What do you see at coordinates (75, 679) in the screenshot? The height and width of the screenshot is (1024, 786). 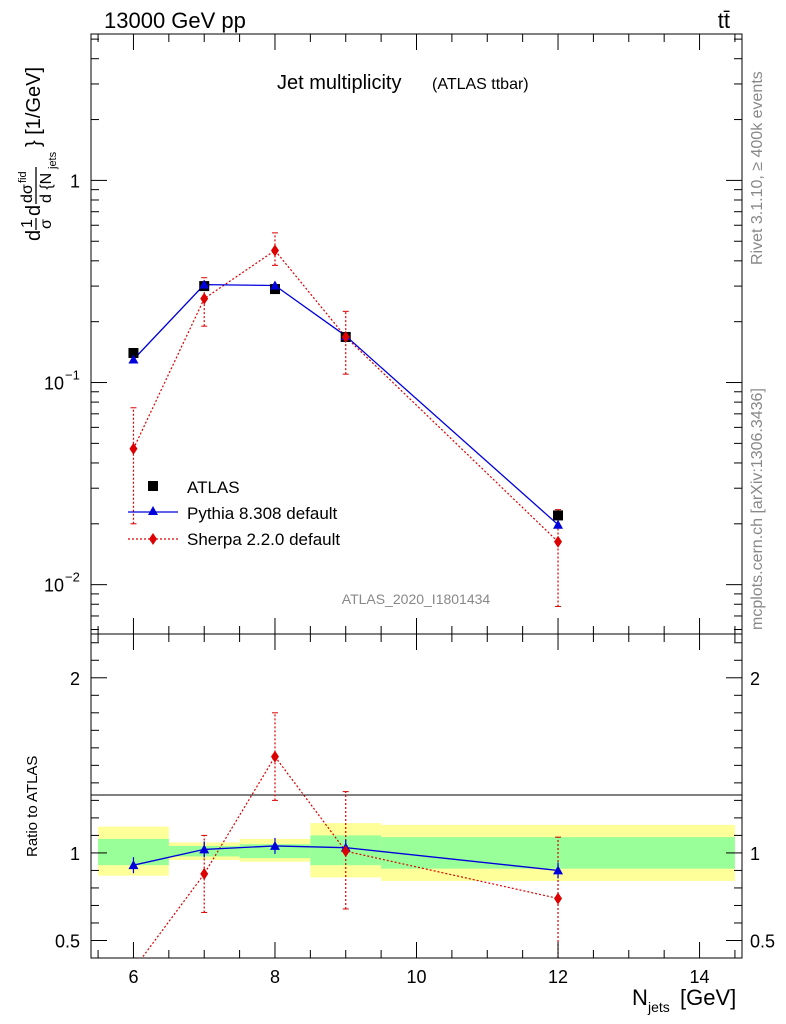 I see `ratio-y-tick-label-left: 2` at bounding box center [75, 679].